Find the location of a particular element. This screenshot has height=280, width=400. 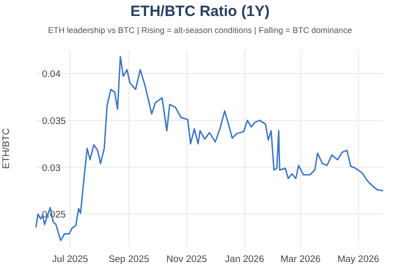

chart-subtitle: ETH leadership vs BTC | Rising = alt-season conditions | Falling = BTC dominance is located at coordinates (200, 30).